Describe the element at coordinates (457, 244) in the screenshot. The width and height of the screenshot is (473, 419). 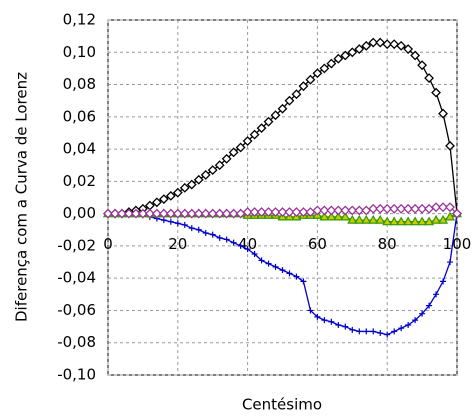
I see `x-tick-label: 100` at that location.